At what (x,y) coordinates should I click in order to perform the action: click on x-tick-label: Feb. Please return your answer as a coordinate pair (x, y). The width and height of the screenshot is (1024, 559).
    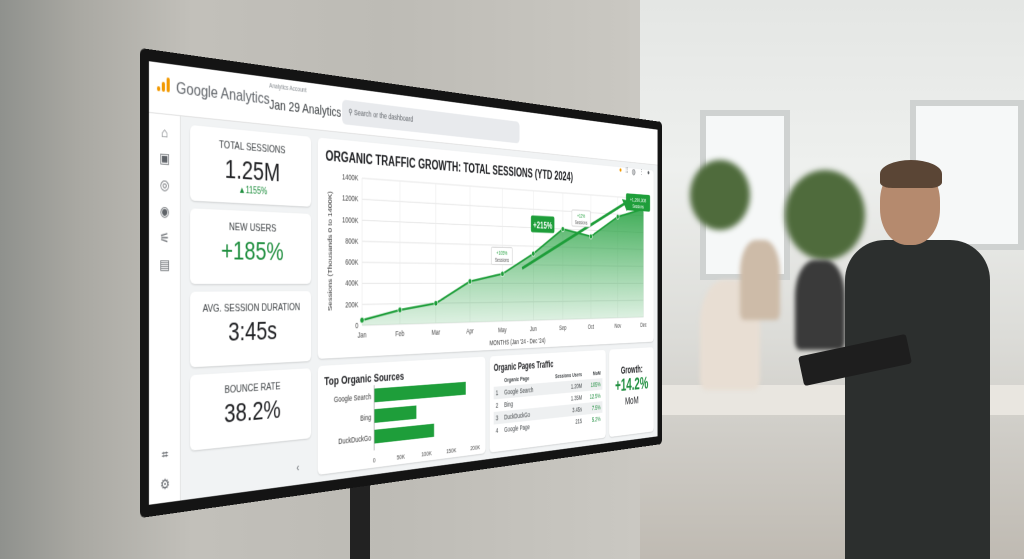
    Looking at the image, I should click on (399, 334).